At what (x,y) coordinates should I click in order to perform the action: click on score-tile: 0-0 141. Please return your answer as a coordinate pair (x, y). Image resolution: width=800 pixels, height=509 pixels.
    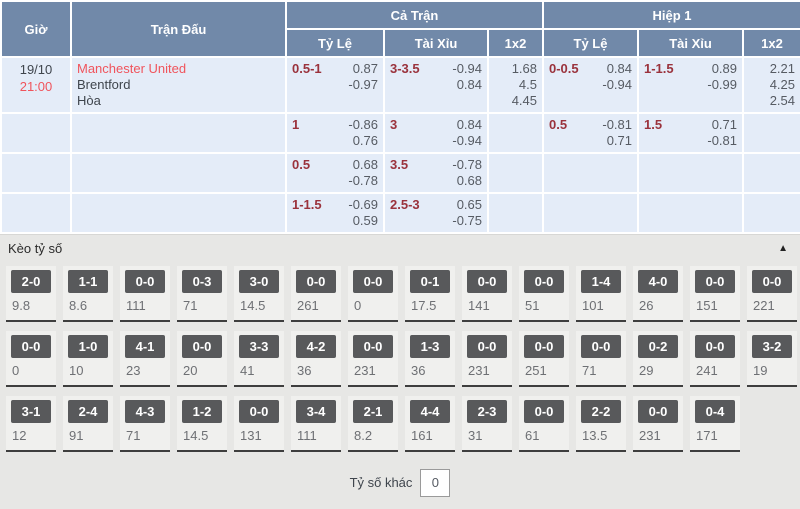
    Looking at the image, I should click on (487, 294).